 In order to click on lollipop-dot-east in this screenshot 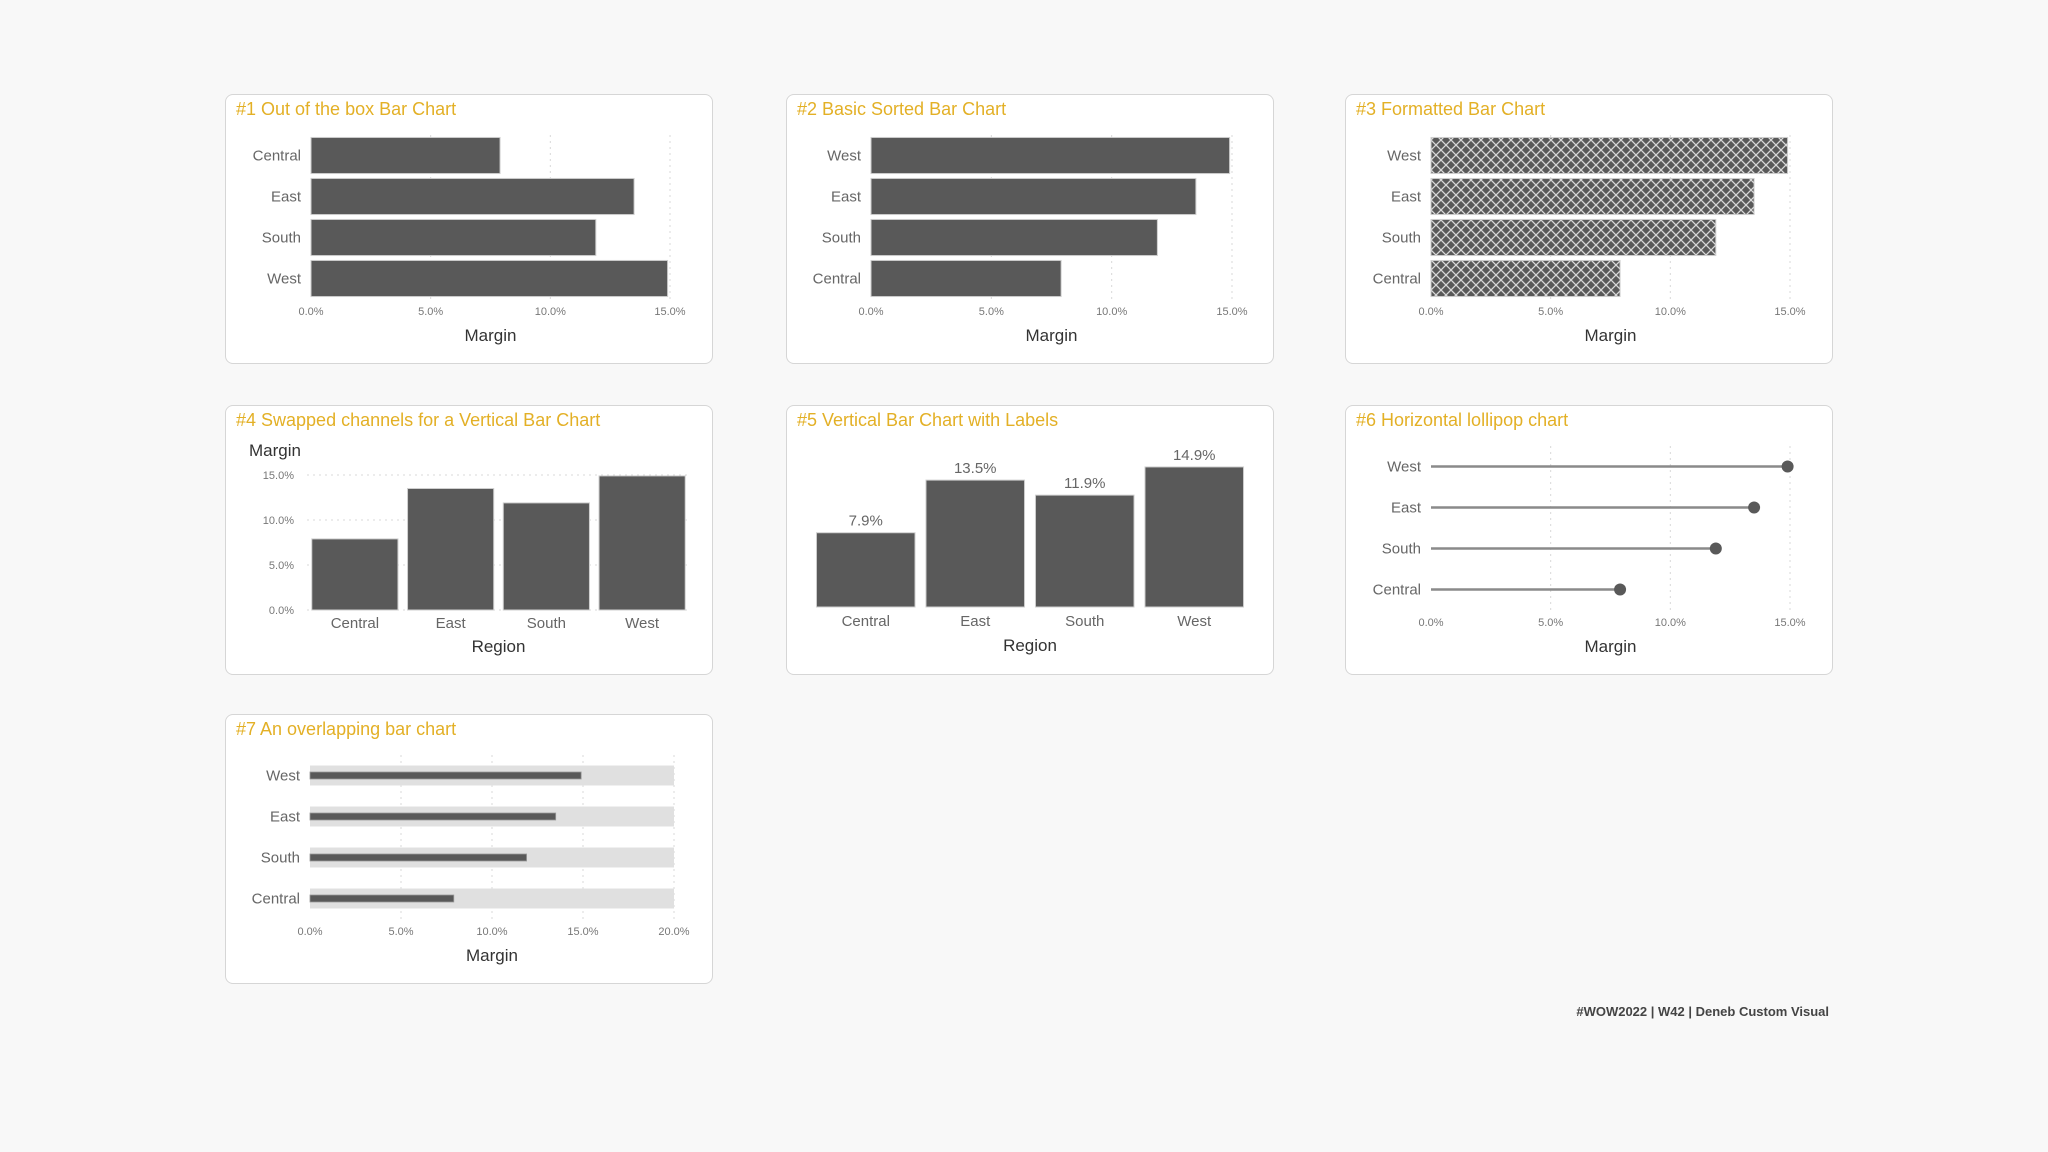, I will do `click(1754, 507)`.